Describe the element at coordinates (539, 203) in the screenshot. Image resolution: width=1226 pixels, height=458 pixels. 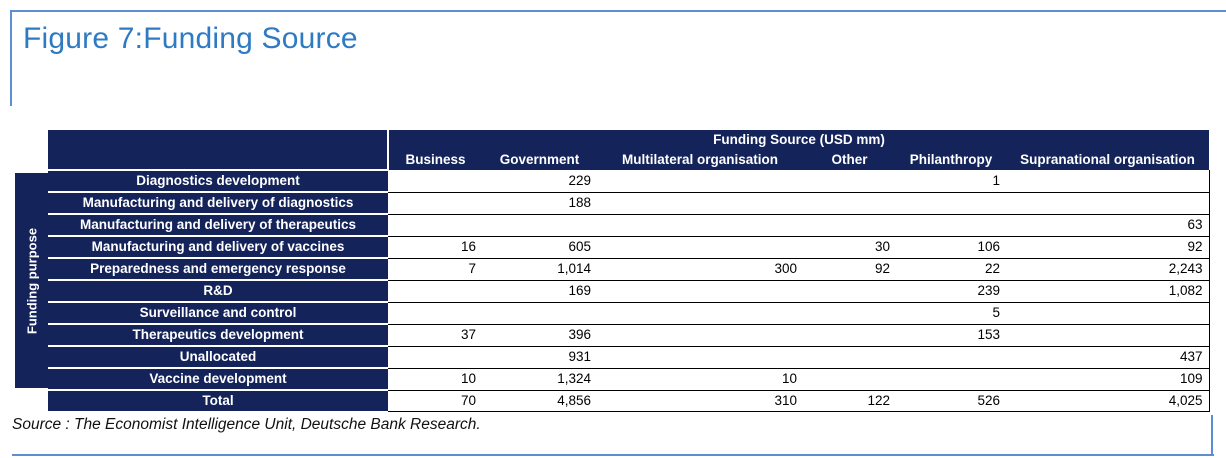
I see `table-cell: 188` at that location.